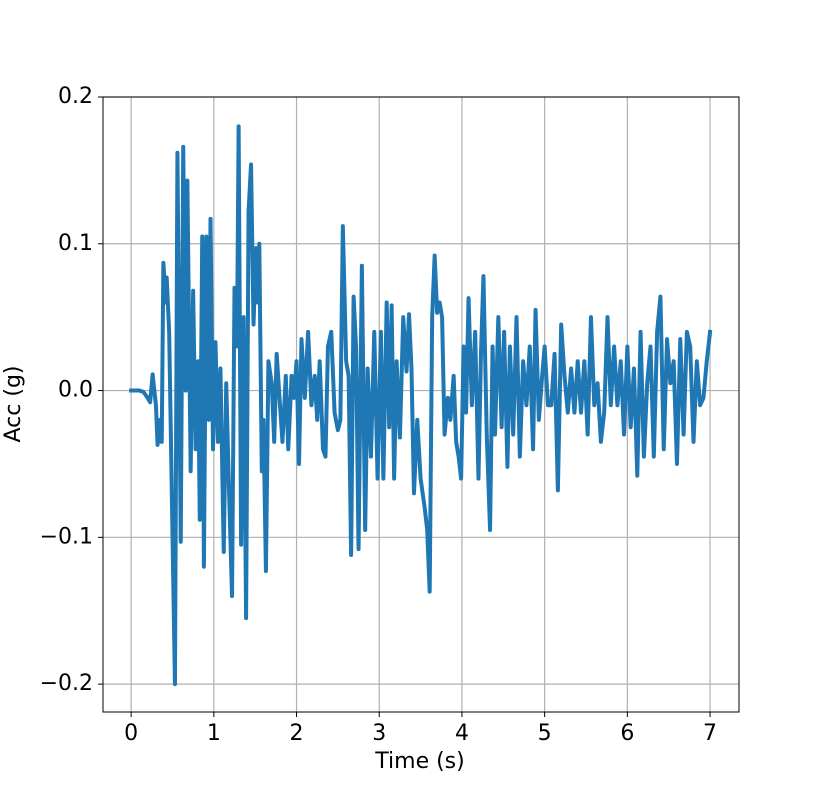 The width and height of the screenshot is (821, 804). What do you see at coordinates (66, 536) in the screenshot?
I see `y-tick-label: −0.1` at bounding box center [66, 536].